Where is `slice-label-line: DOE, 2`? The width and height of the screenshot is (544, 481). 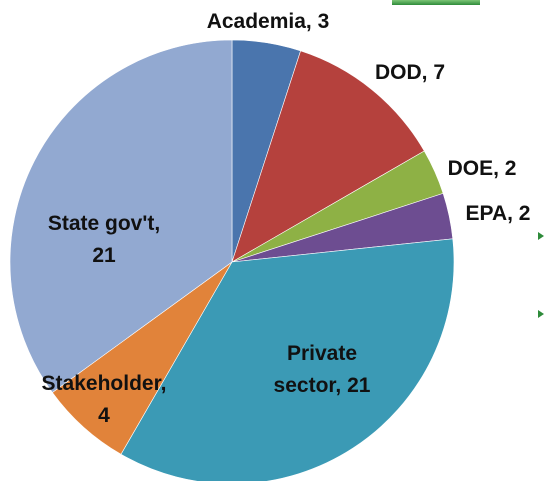
slice-label-line: DOE, 2 is located at coordinates (482, 168).